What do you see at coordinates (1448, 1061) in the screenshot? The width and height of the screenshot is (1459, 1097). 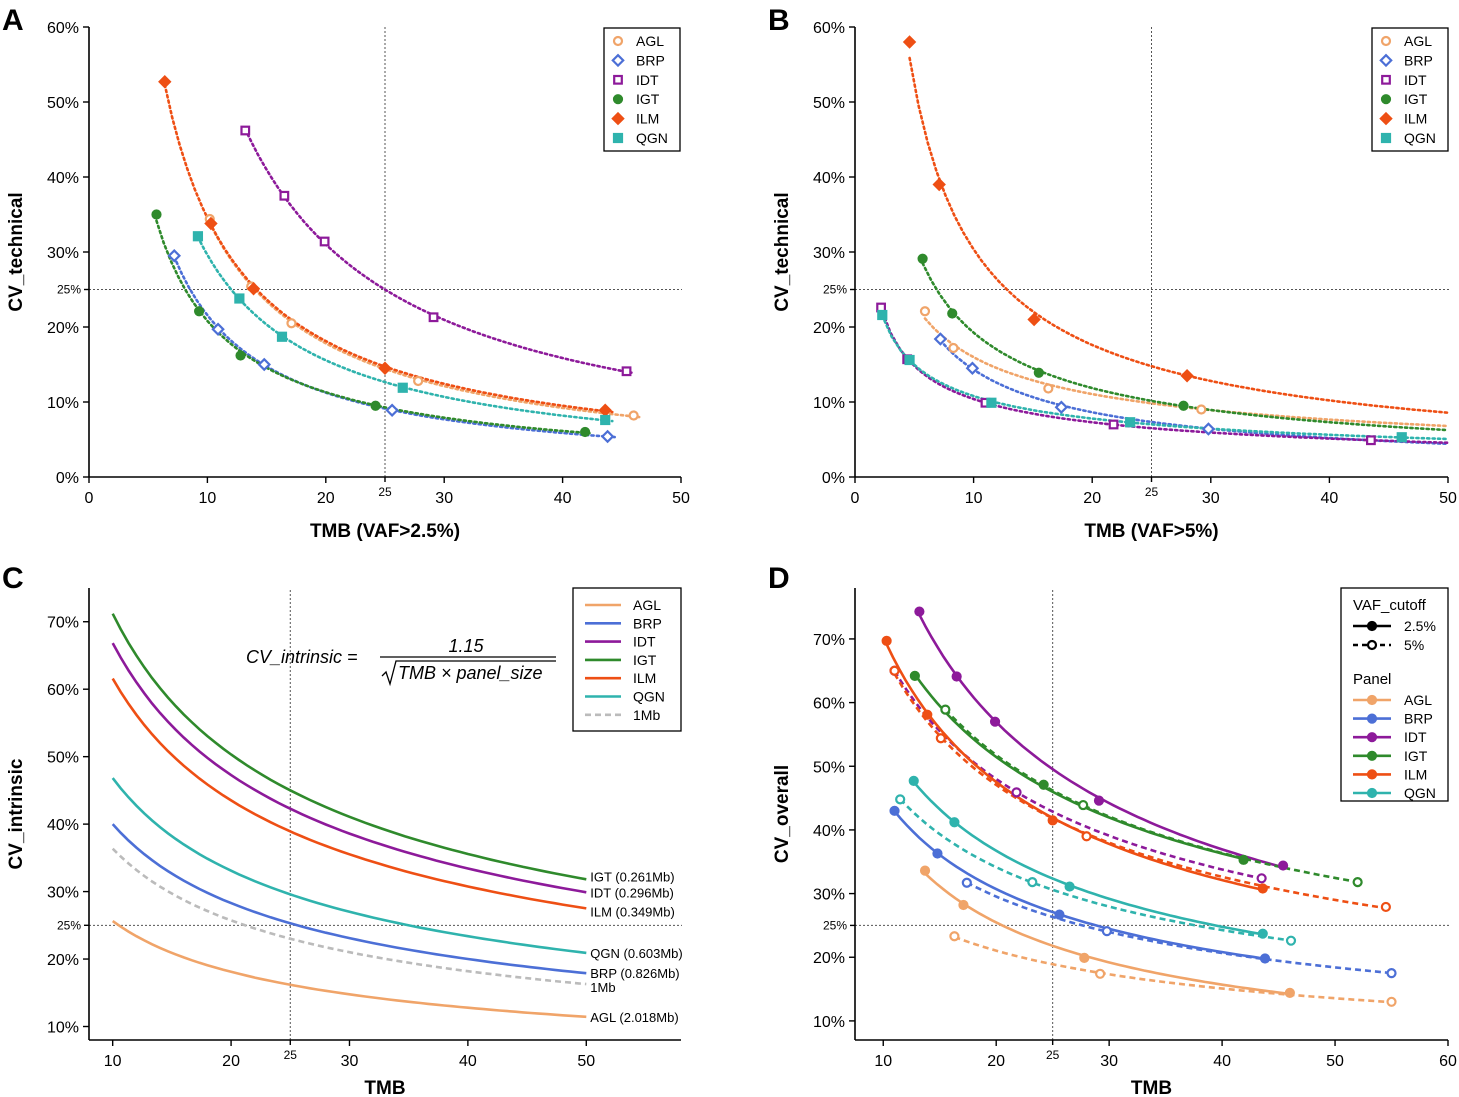 I see `x-tick-label: 60` at bounding box center [1448, 1061].